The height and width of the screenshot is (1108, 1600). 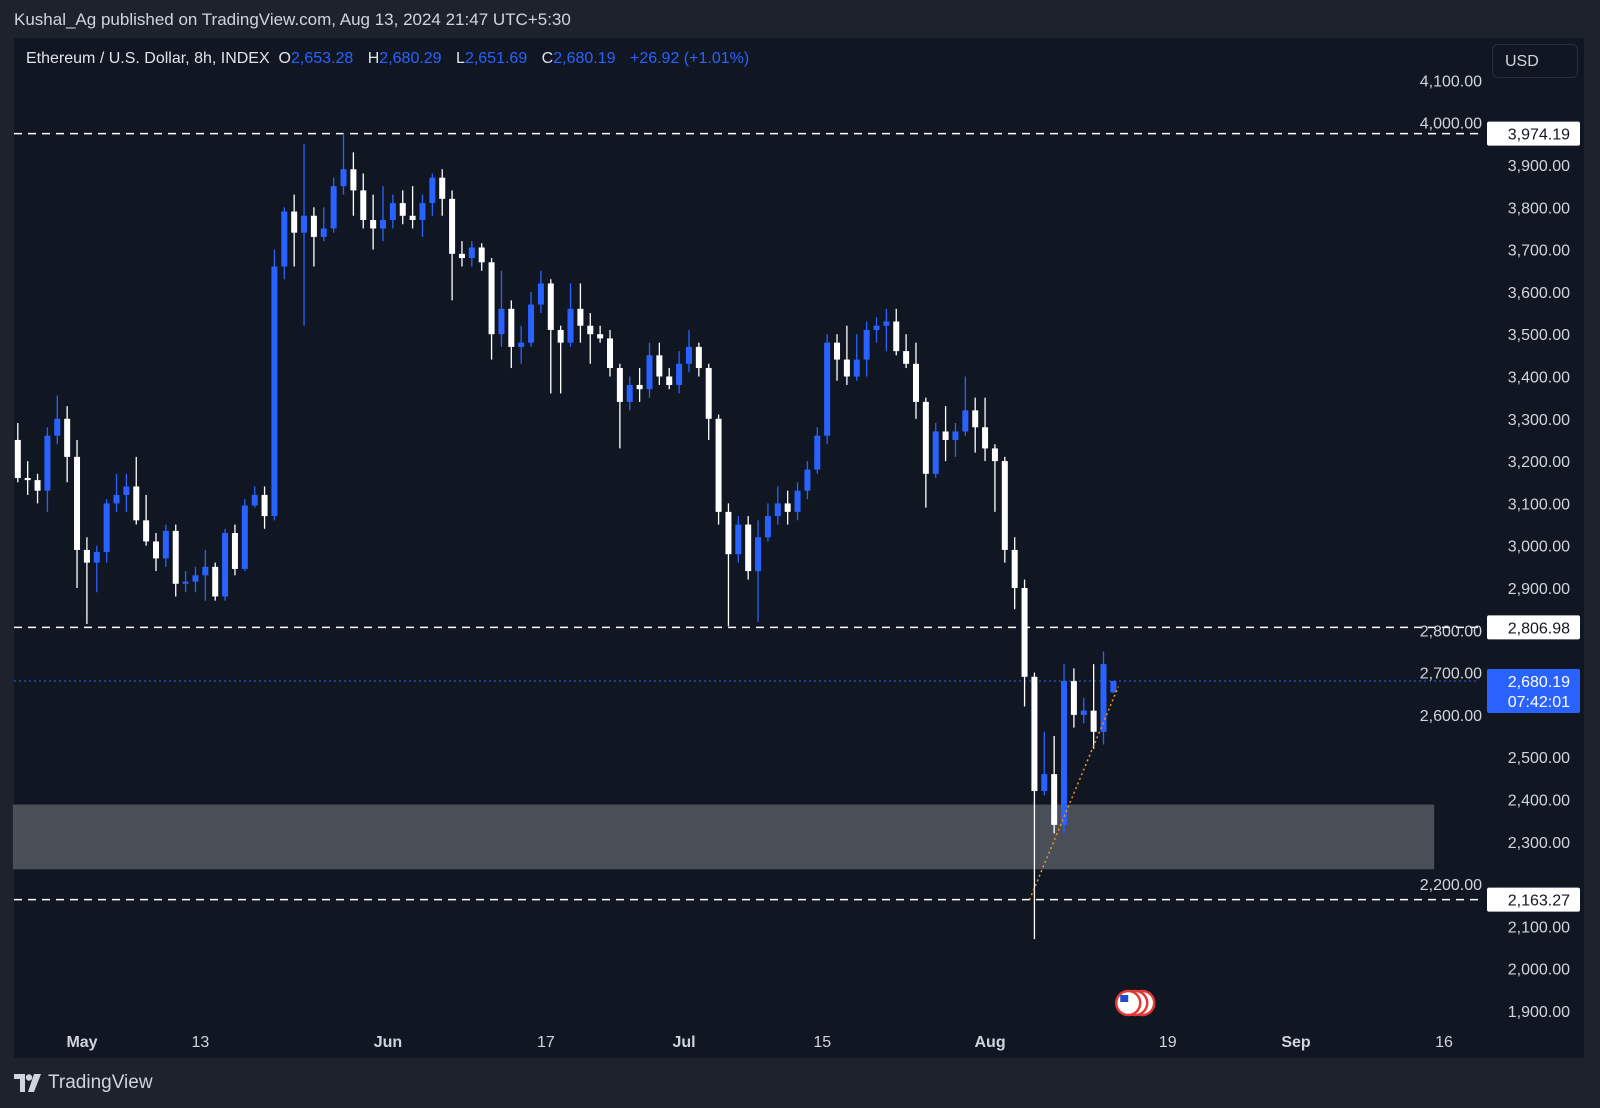 I want to click on us-flag-canton, so click(x=1124, y=998).